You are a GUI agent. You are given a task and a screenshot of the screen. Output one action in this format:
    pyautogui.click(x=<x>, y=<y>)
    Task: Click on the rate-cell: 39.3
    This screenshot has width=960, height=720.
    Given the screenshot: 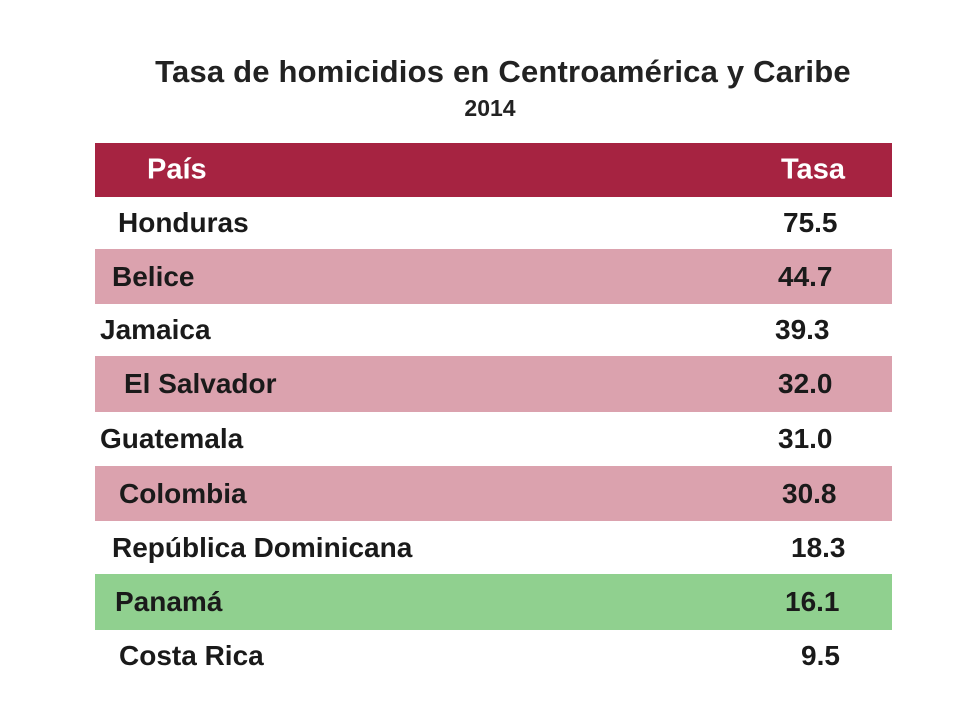 What is the action you would take?
    pyautogui.click(x=802, y=329)
    